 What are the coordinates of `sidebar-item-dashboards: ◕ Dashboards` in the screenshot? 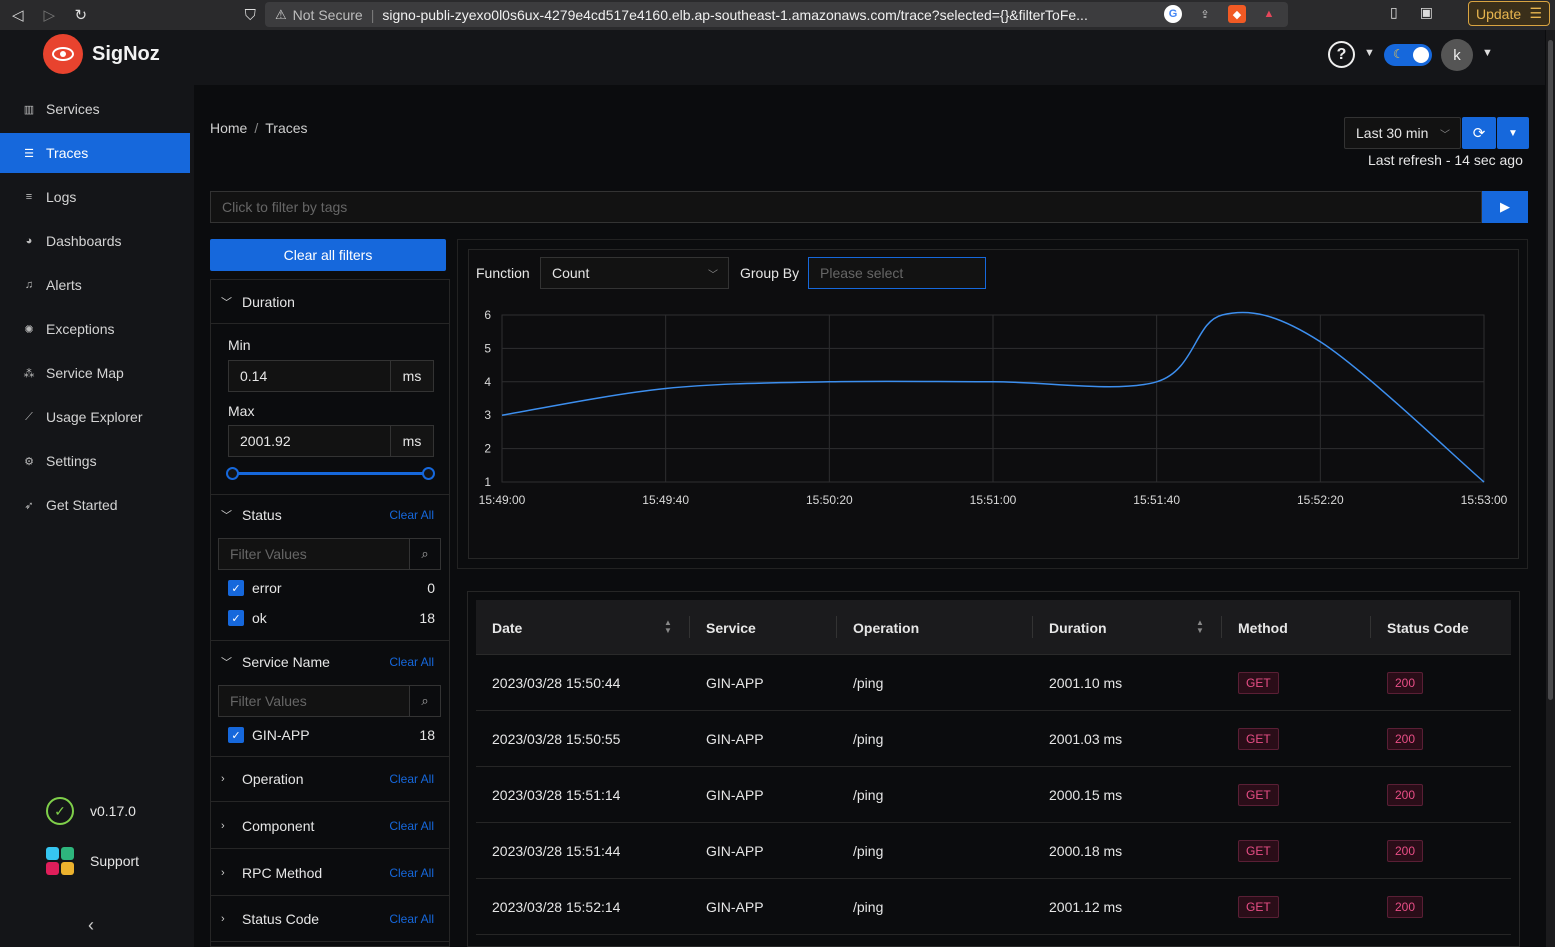 It's located at (95, 241).